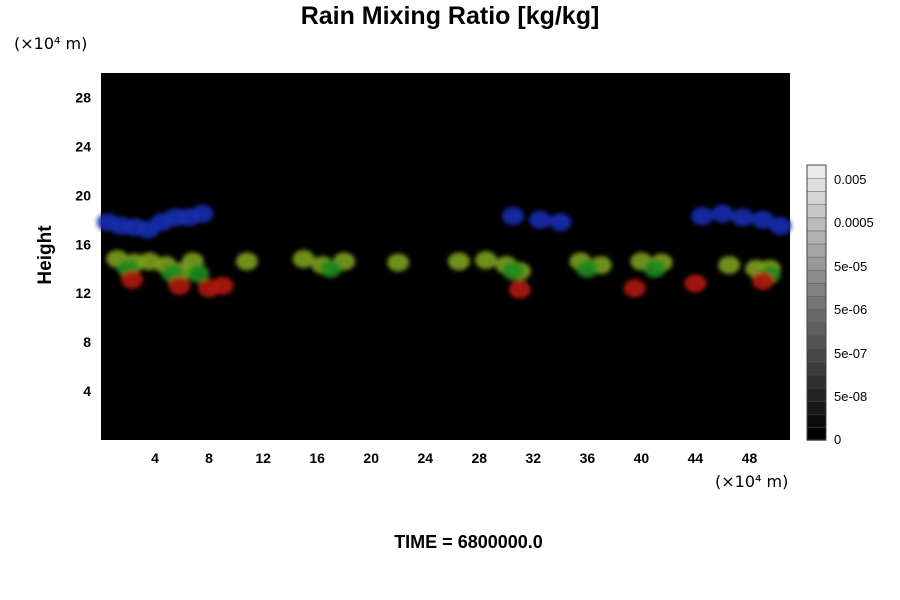  What do you see at coordinates (696, 458) in the screenshot?
I see `x-tick-label: 44` at bounding box center [696, 458].